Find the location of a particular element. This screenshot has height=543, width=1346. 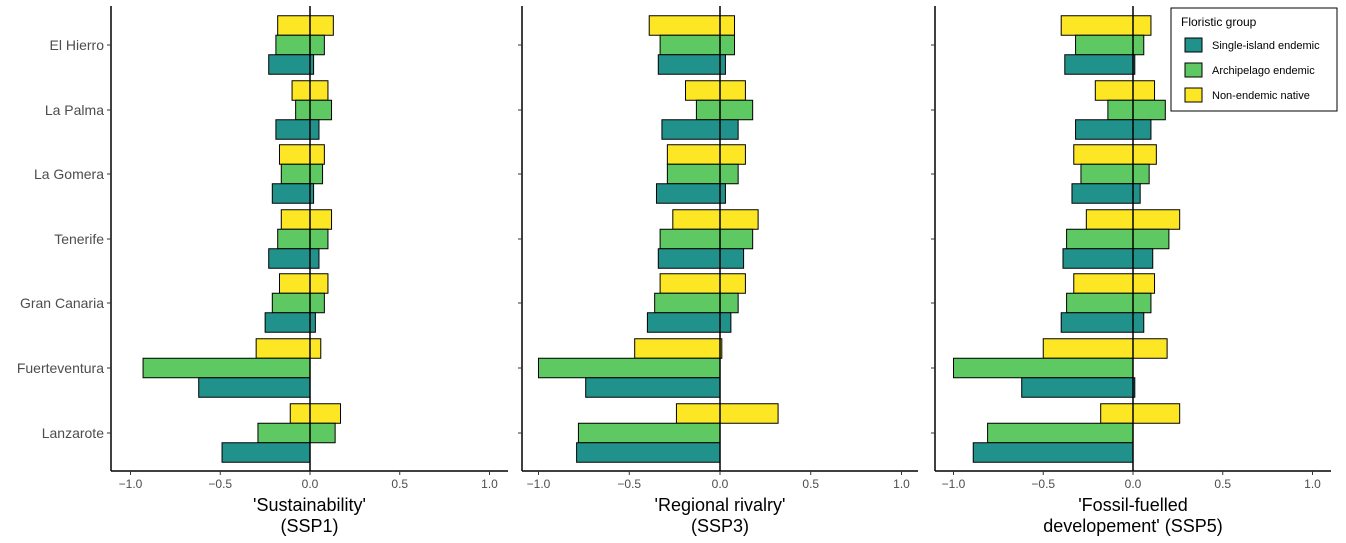

legend-label-1: Single-island endemic is located at coordinates (1266, 46).